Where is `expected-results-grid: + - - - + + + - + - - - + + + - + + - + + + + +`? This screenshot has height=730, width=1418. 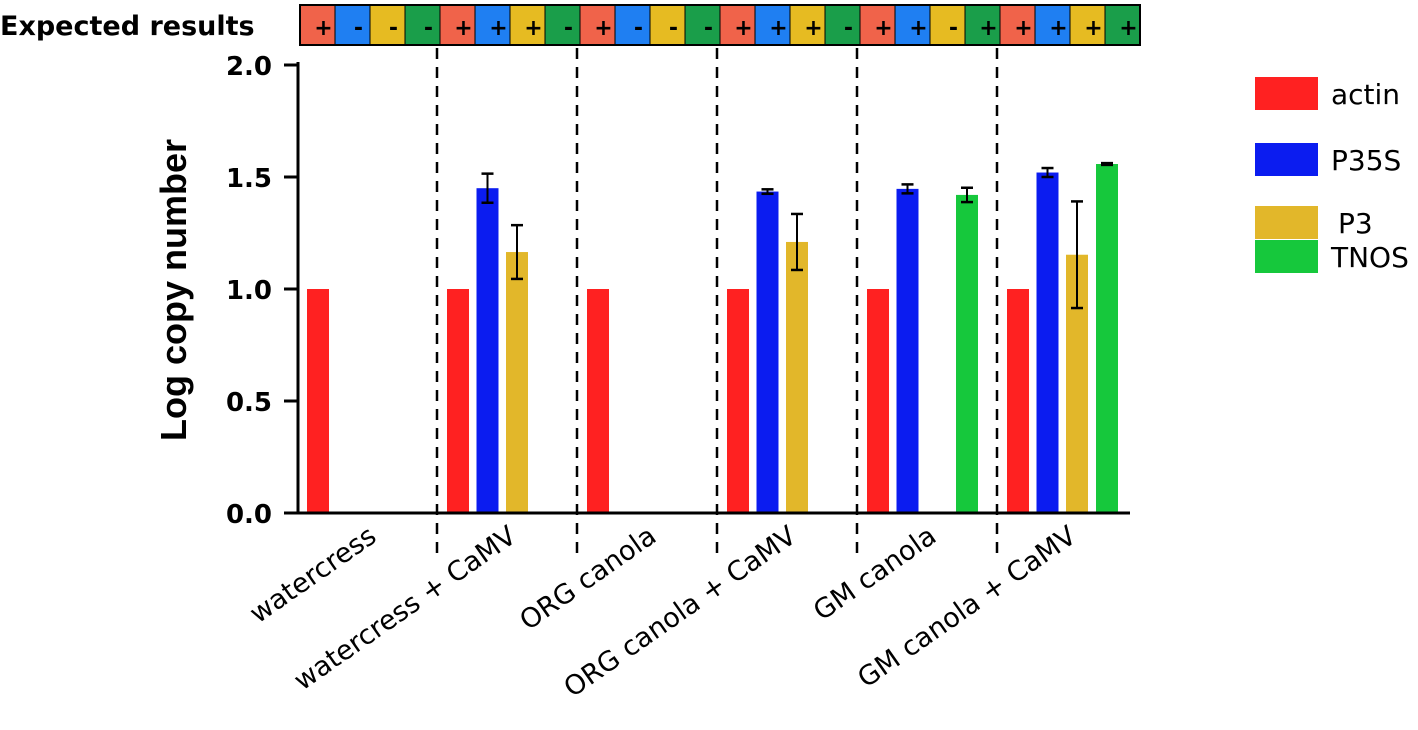
expected-results-grid: + - - - + + + - + - - - + + + - + + - + + + + + is located at coordinates (720, 25).